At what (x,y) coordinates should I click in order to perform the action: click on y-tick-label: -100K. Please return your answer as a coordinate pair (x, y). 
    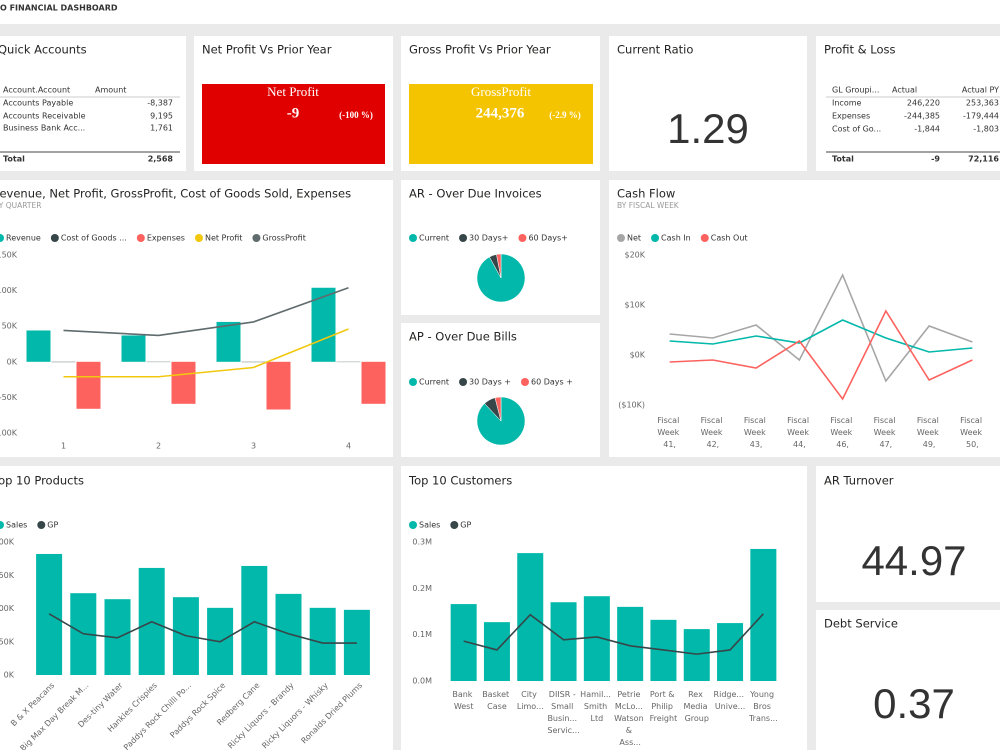
    Looking at the image, I should click on (9, 433).